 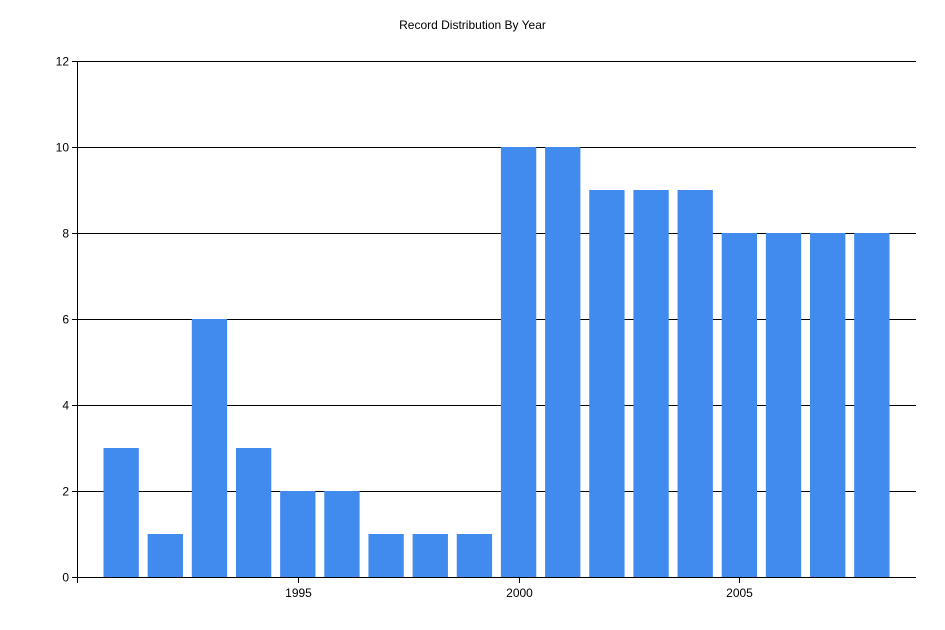 I want to click on y-tick-label: 6, so click(x=65, y=320).